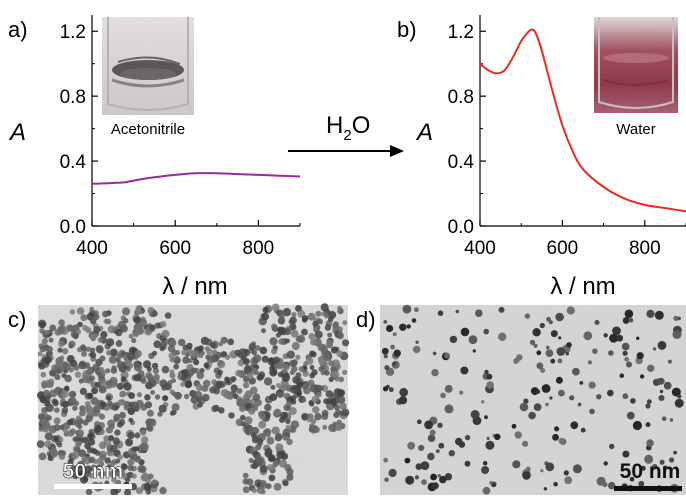 The image size is (686, 500). I want to click on panel-label-d: d), so click(366, 319).